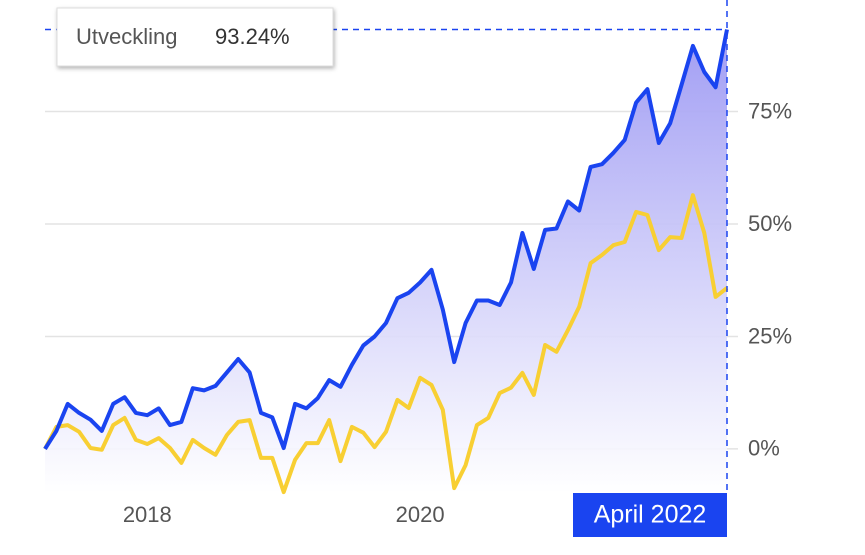 The width and height of the screenshot is (865, 555). Describe the element at coordinates (195, 37) in the screenshot. I see `tooltip-box` at that location.